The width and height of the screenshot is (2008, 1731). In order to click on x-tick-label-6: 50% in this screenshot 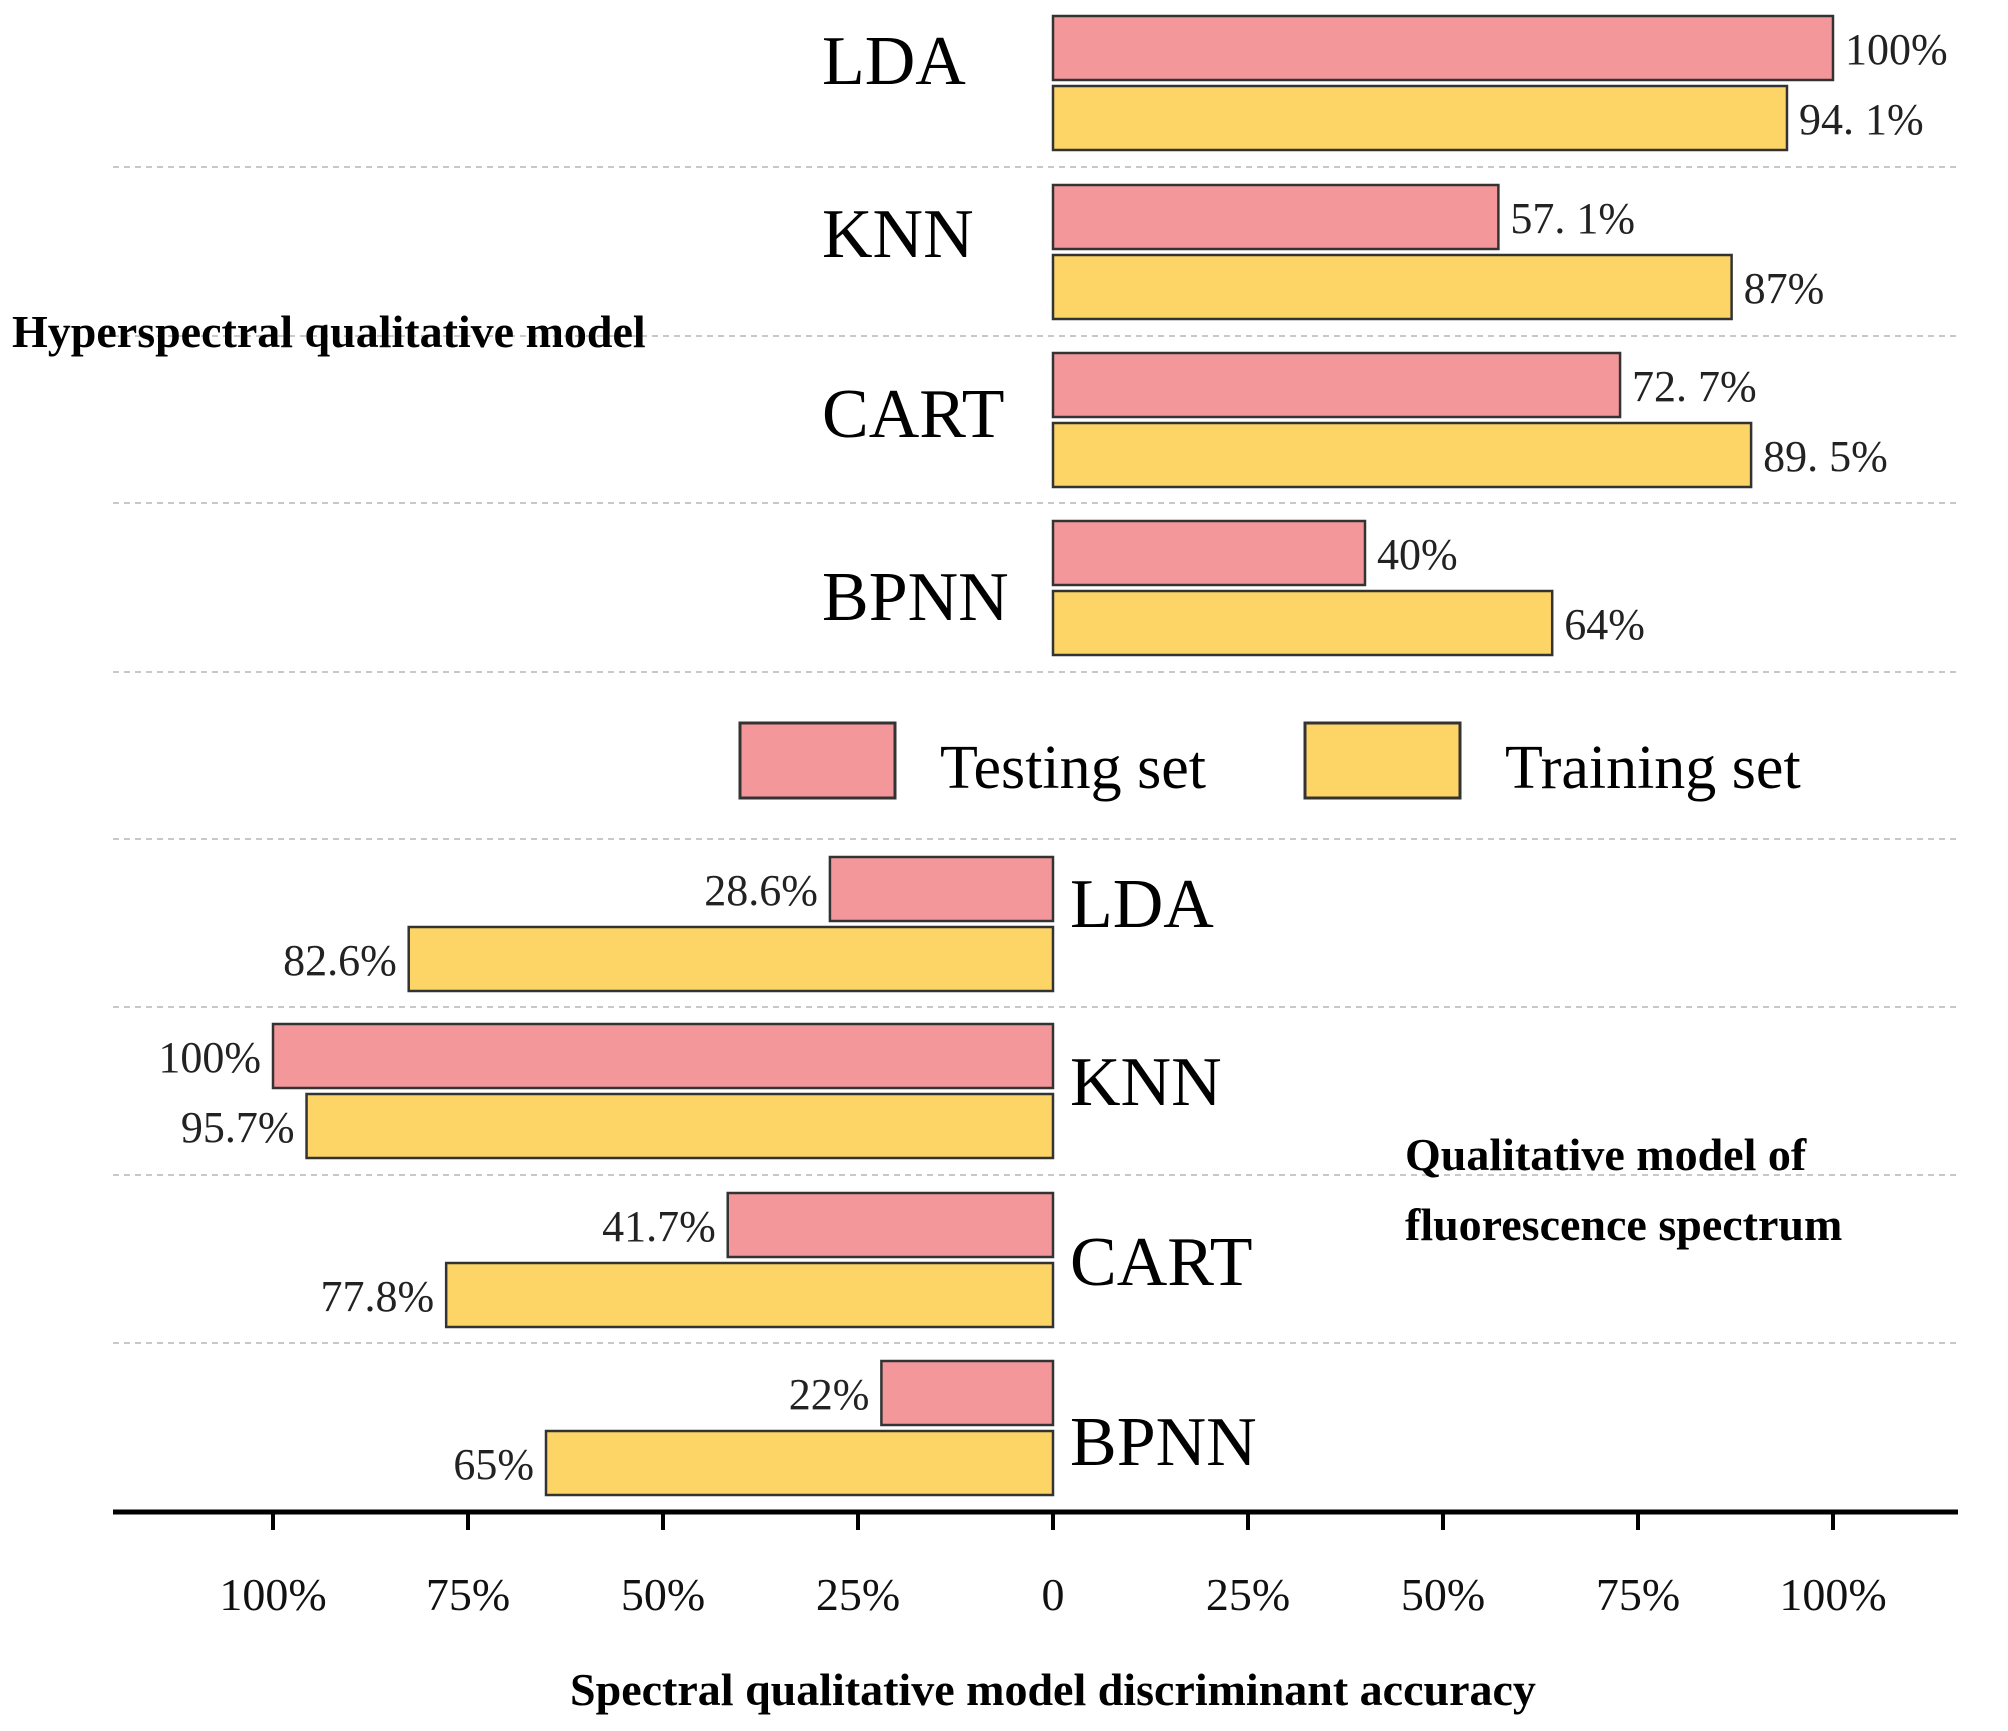, I will do `click(1443, 1594)`.